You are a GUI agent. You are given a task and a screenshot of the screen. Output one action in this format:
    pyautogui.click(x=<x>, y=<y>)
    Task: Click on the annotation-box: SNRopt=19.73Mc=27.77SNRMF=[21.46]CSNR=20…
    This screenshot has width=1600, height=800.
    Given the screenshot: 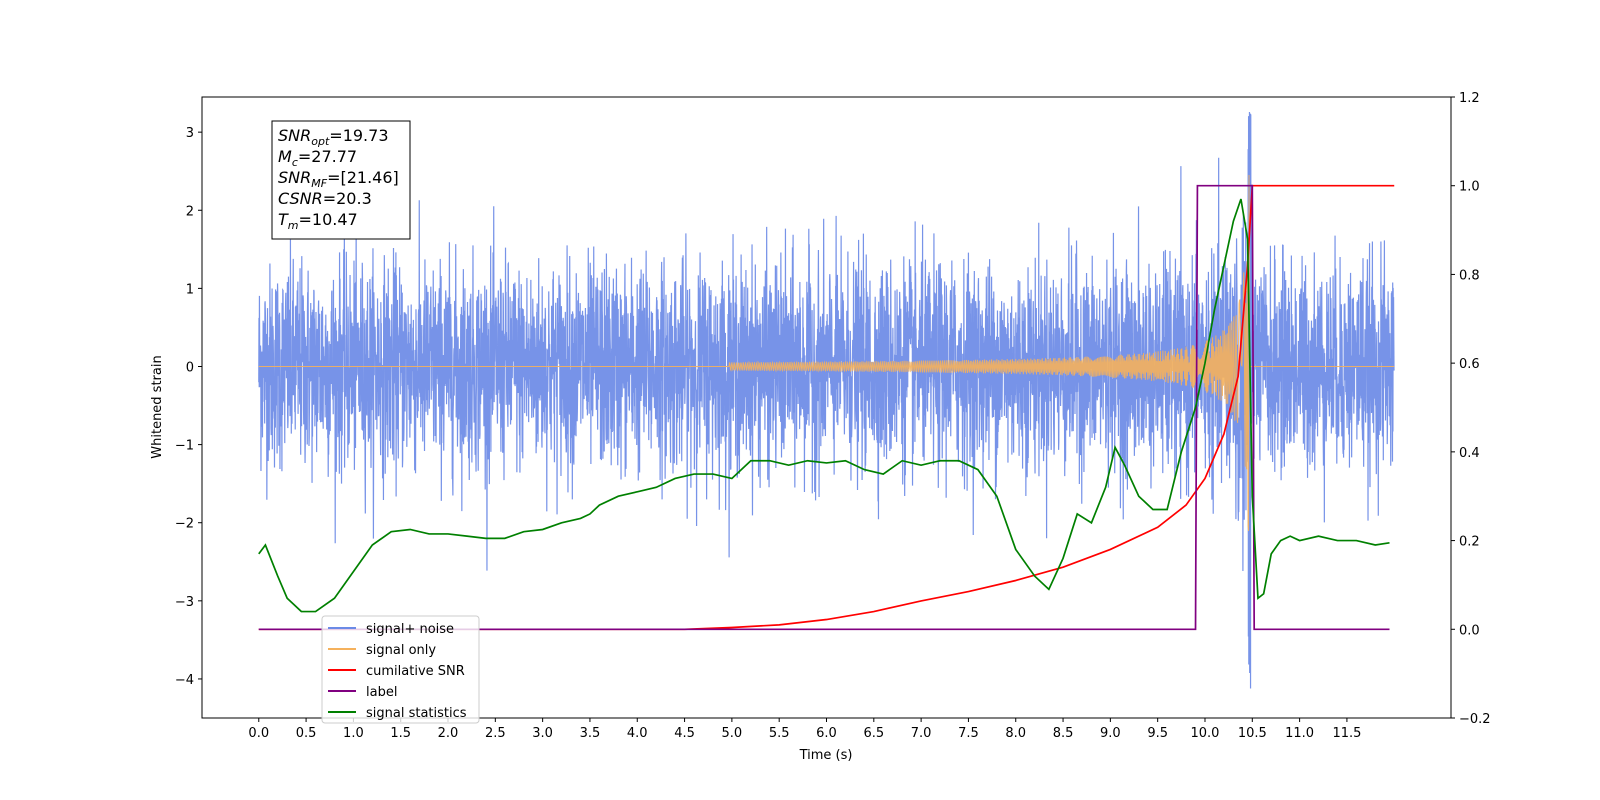 What is the action you would take?
    pyautogui.click(x=341, y=180)
    